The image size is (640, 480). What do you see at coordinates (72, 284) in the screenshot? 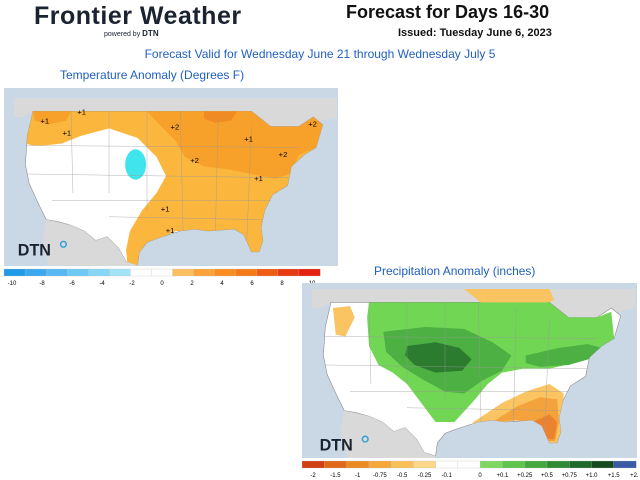
I see `legend-tick-label: -6` at bounding box center [72, 284].